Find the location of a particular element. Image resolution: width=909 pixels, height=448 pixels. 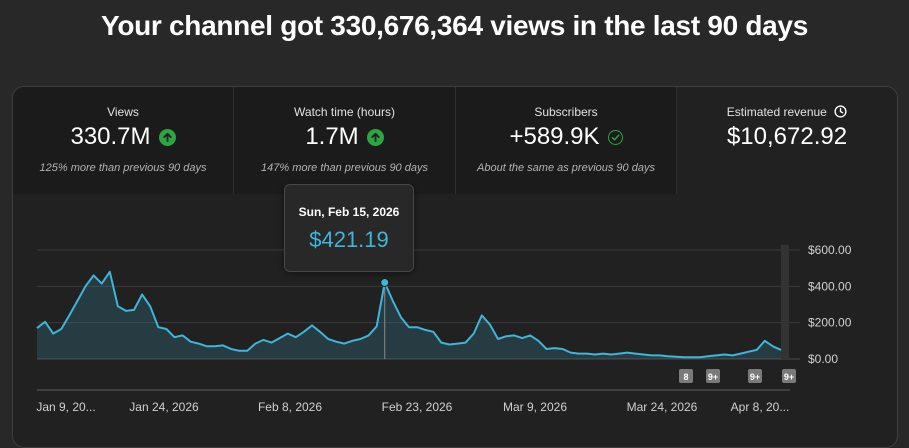

y-tick-label: $0.00 is located at coordinates (823, 359).